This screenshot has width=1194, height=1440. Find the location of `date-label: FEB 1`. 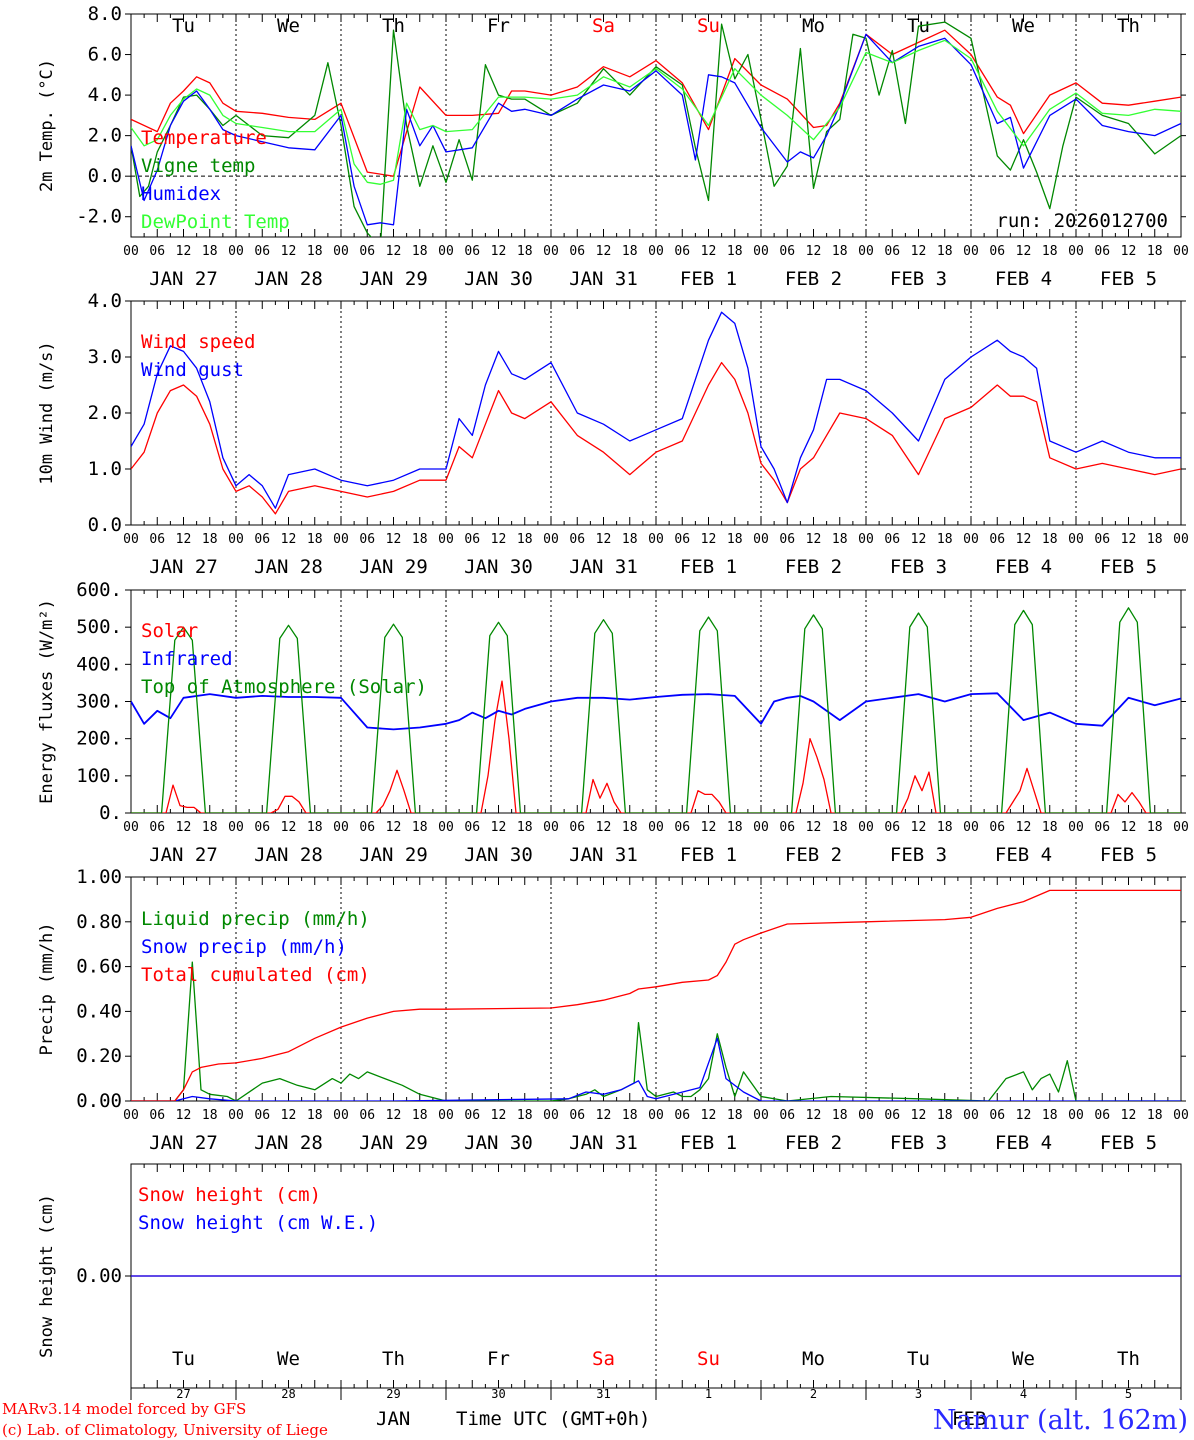

date-label: FEB 1 is located at coordinates (708, 1143).